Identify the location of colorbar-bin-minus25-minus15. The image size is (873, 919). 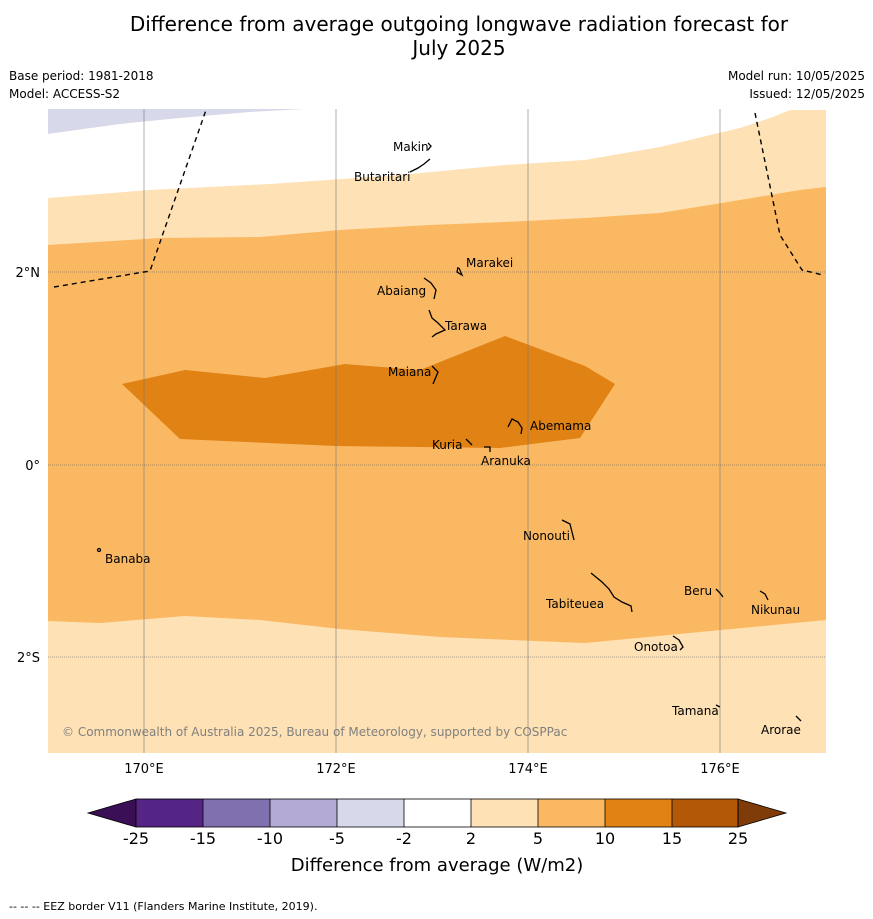
(169, 813).